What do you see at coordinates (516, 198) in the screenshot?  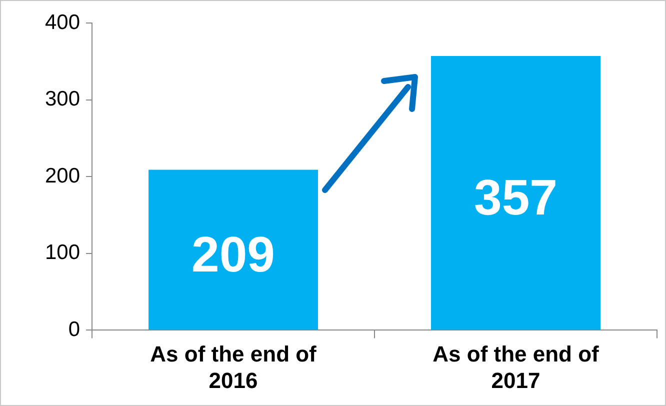 I see `data-label: 357` at bounding box center [516, 198].